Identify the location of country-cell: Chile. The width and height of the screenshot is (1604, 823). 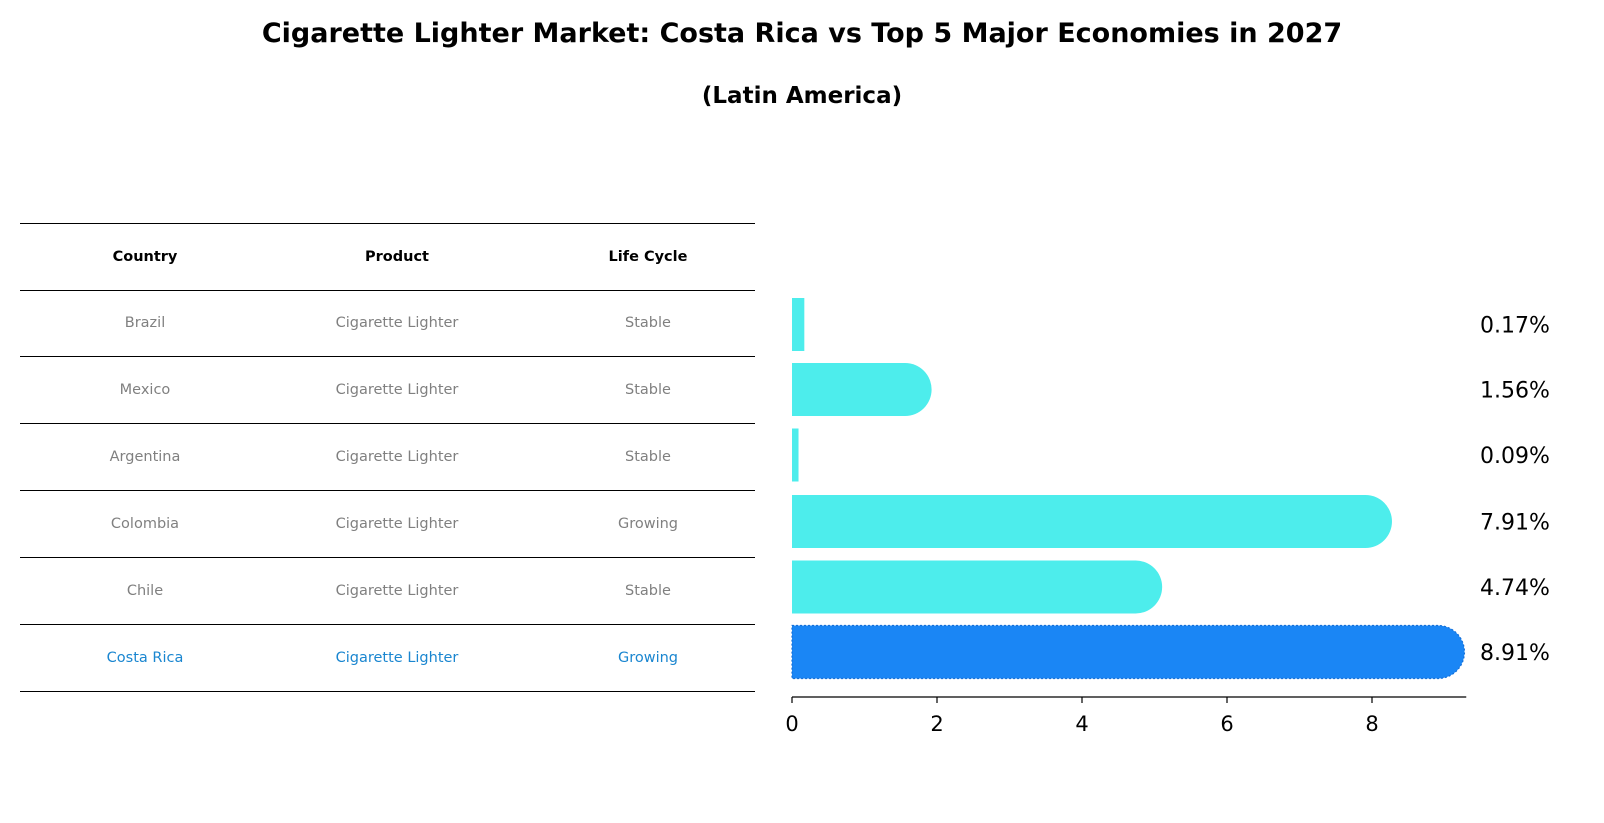
(145, 590).